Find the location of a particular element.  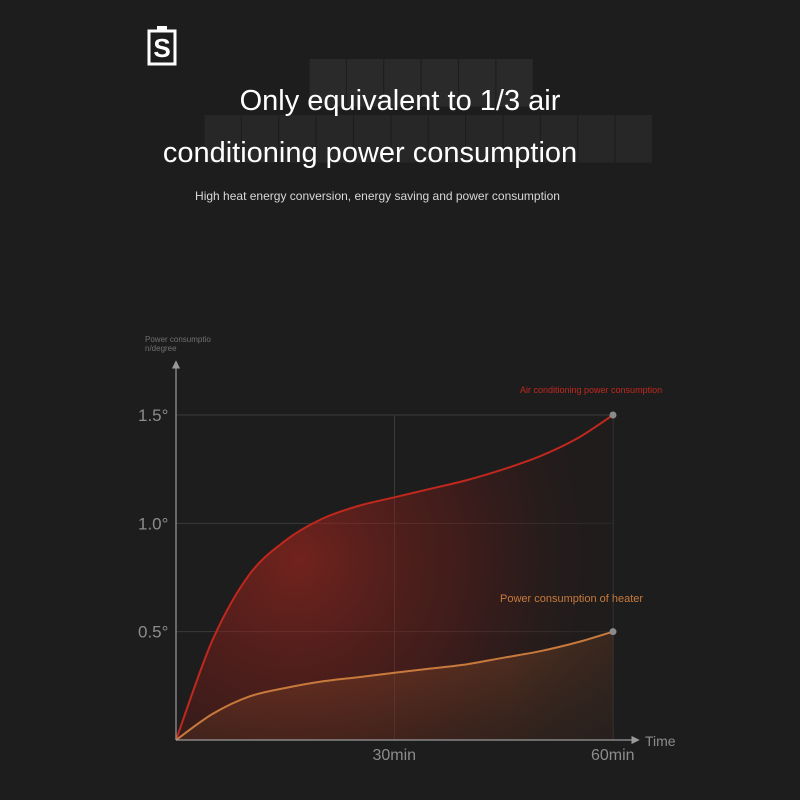

page-title-line-1: Only equivalent to 1/3 air is located at coordinates (400, 101).